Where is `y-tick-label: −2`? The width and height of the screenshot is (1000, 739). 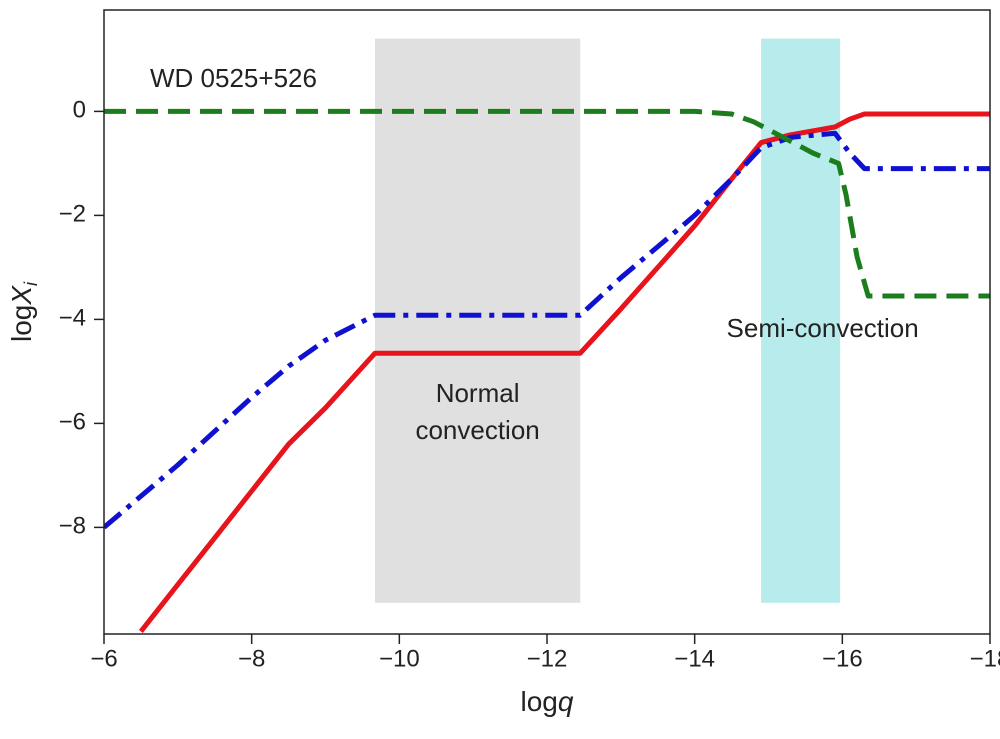
y-tick-label: −2 is located at coordinates (72, 214).